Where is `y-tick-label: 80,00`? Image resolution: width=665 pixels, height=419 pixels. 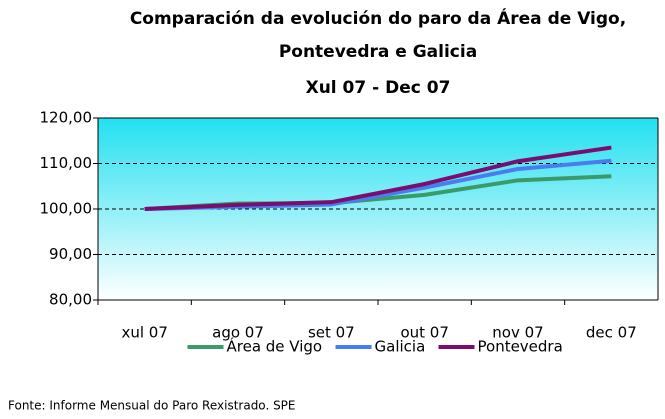 y-tick-label: 80,00 is located at coordinates (70, 300).